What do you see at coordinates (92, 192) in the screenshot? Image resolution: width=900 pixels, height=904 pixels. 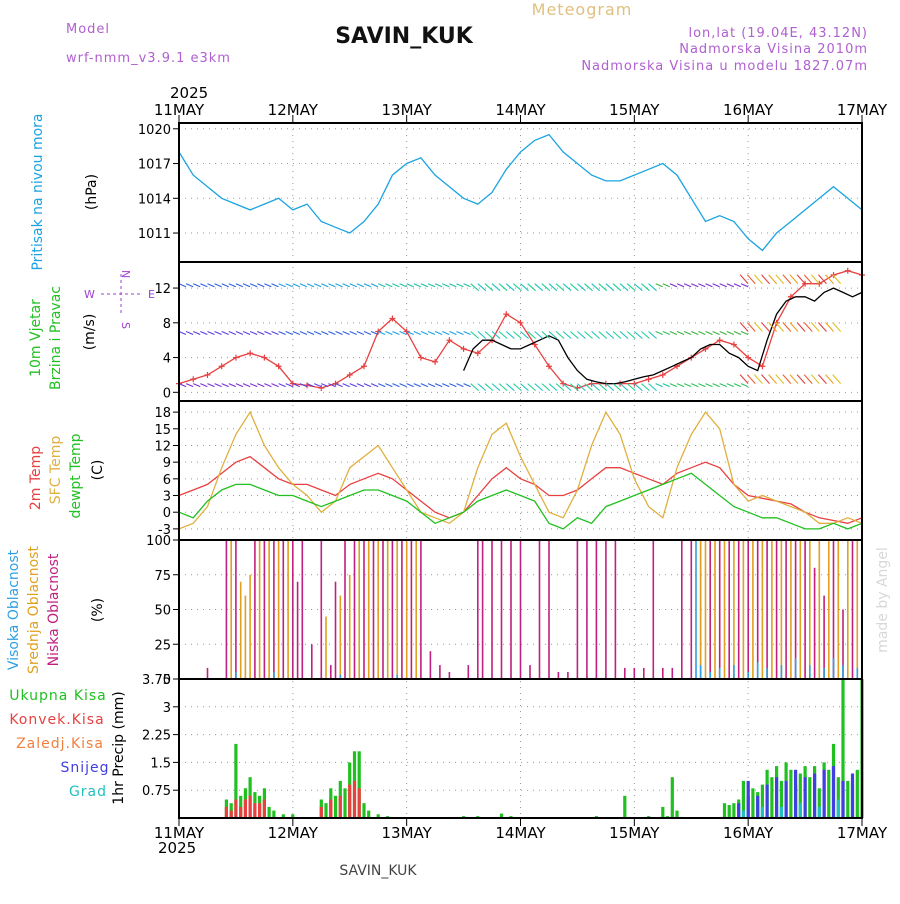 I see `pressure-ylabel: (hPa)` at bounding box center [92, 192].